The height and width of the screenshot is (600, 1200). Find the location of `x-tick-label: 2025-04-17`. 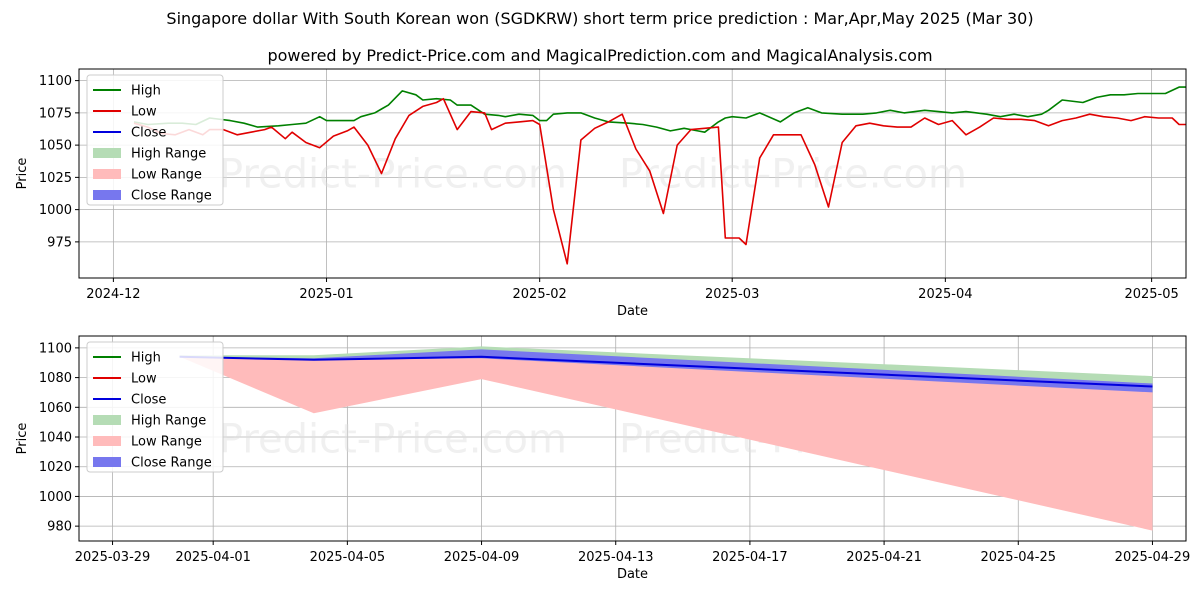

x-tick-label: 2025-04-17 is located at coordinates (750, 557).